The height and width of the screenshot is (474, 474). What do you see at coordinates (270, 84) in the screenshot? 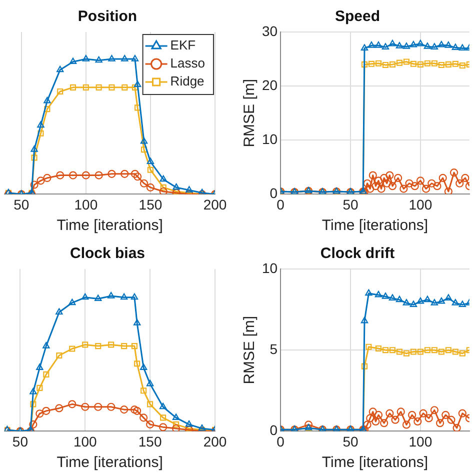
I see `y-tick-label: 20` at bounding box center [270, 84].